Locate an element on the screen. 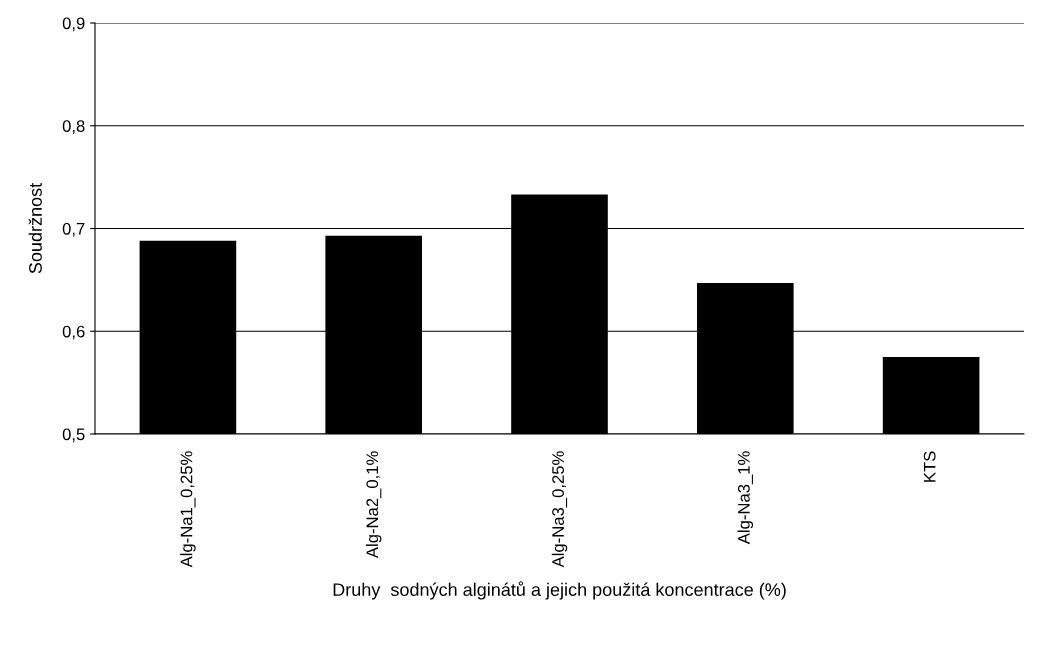 This screenshot has width=1043, height=649. y-tick-label: 0,7 is located at coordinates (73, 229).